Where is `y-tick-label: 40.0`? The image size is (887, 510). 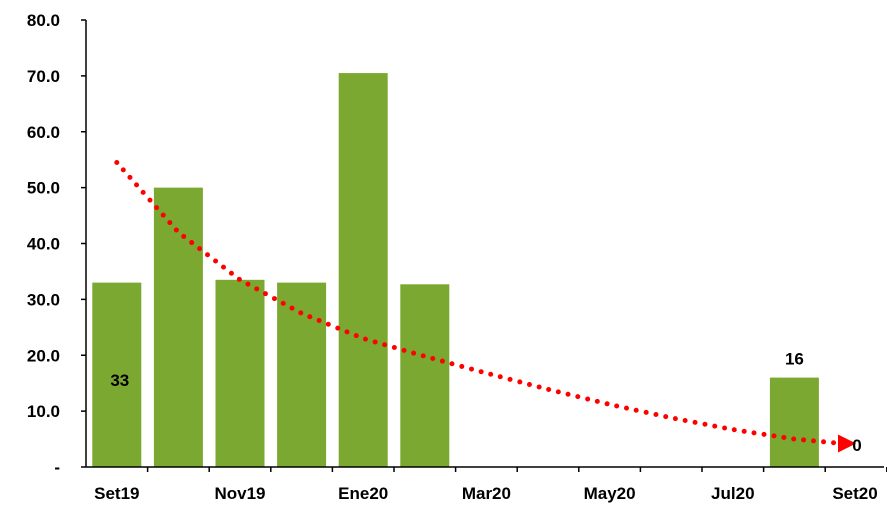
y-tick-label: 40.0 is located at coordinates (43, 244).